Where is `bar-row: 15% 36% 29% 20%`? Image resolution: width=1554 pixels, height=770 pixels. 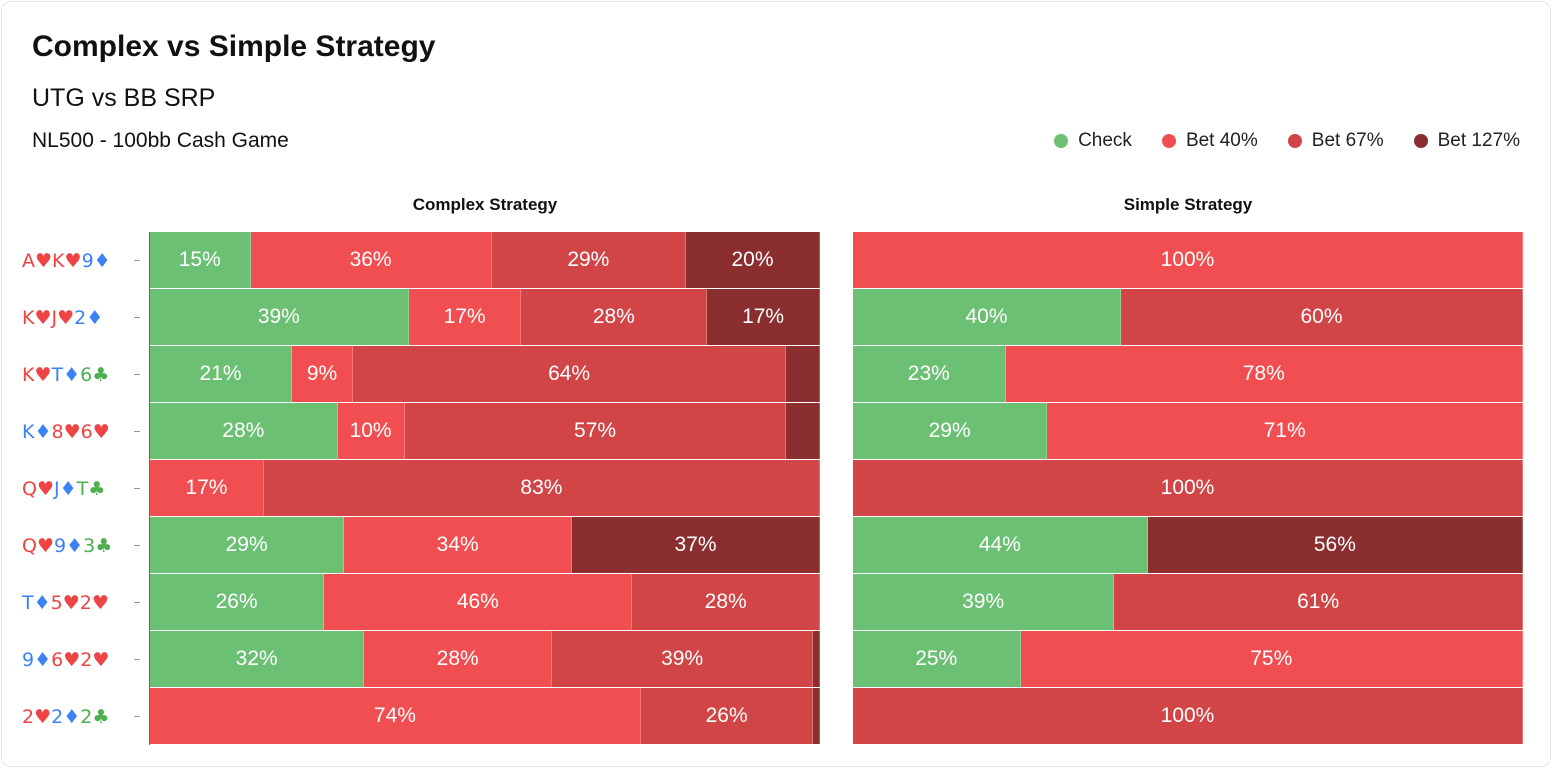
bar-row: 15% 36% 29% 20% is located at coordinates (485, 260).